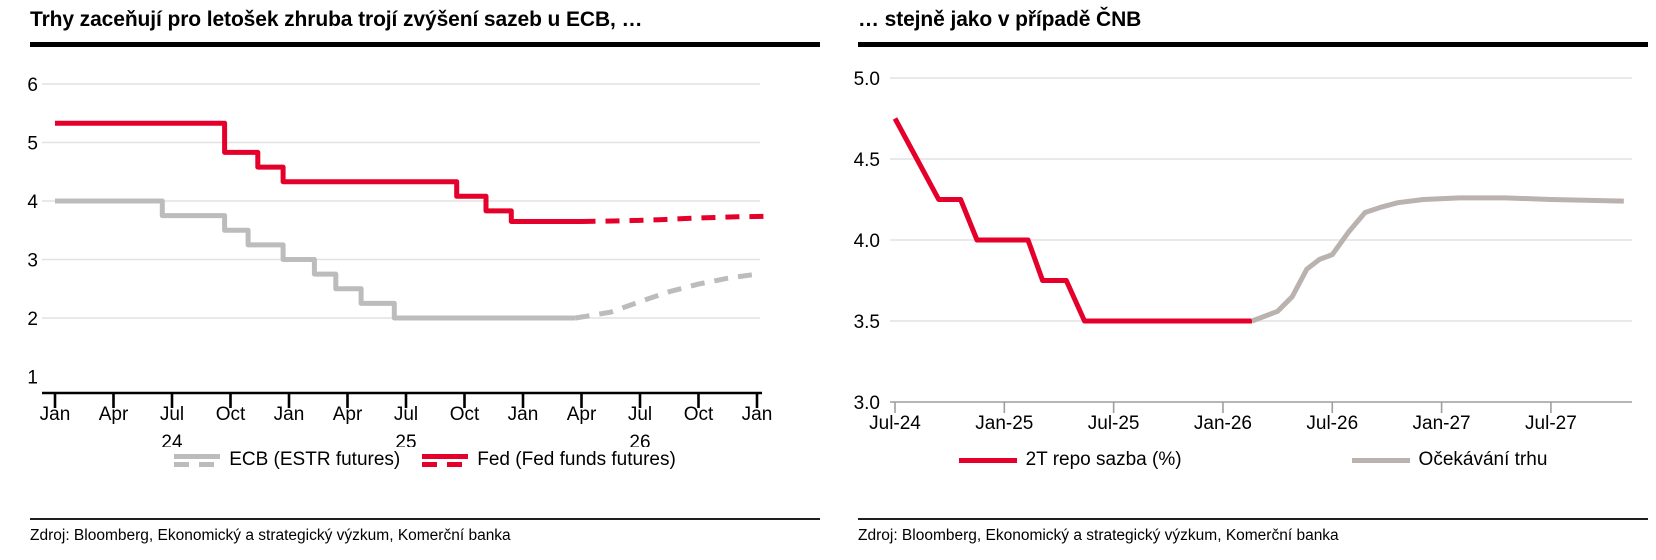 The width and height of the screenshot is (1656, 560). I want to click on source-rule-left, so click(425, 519).